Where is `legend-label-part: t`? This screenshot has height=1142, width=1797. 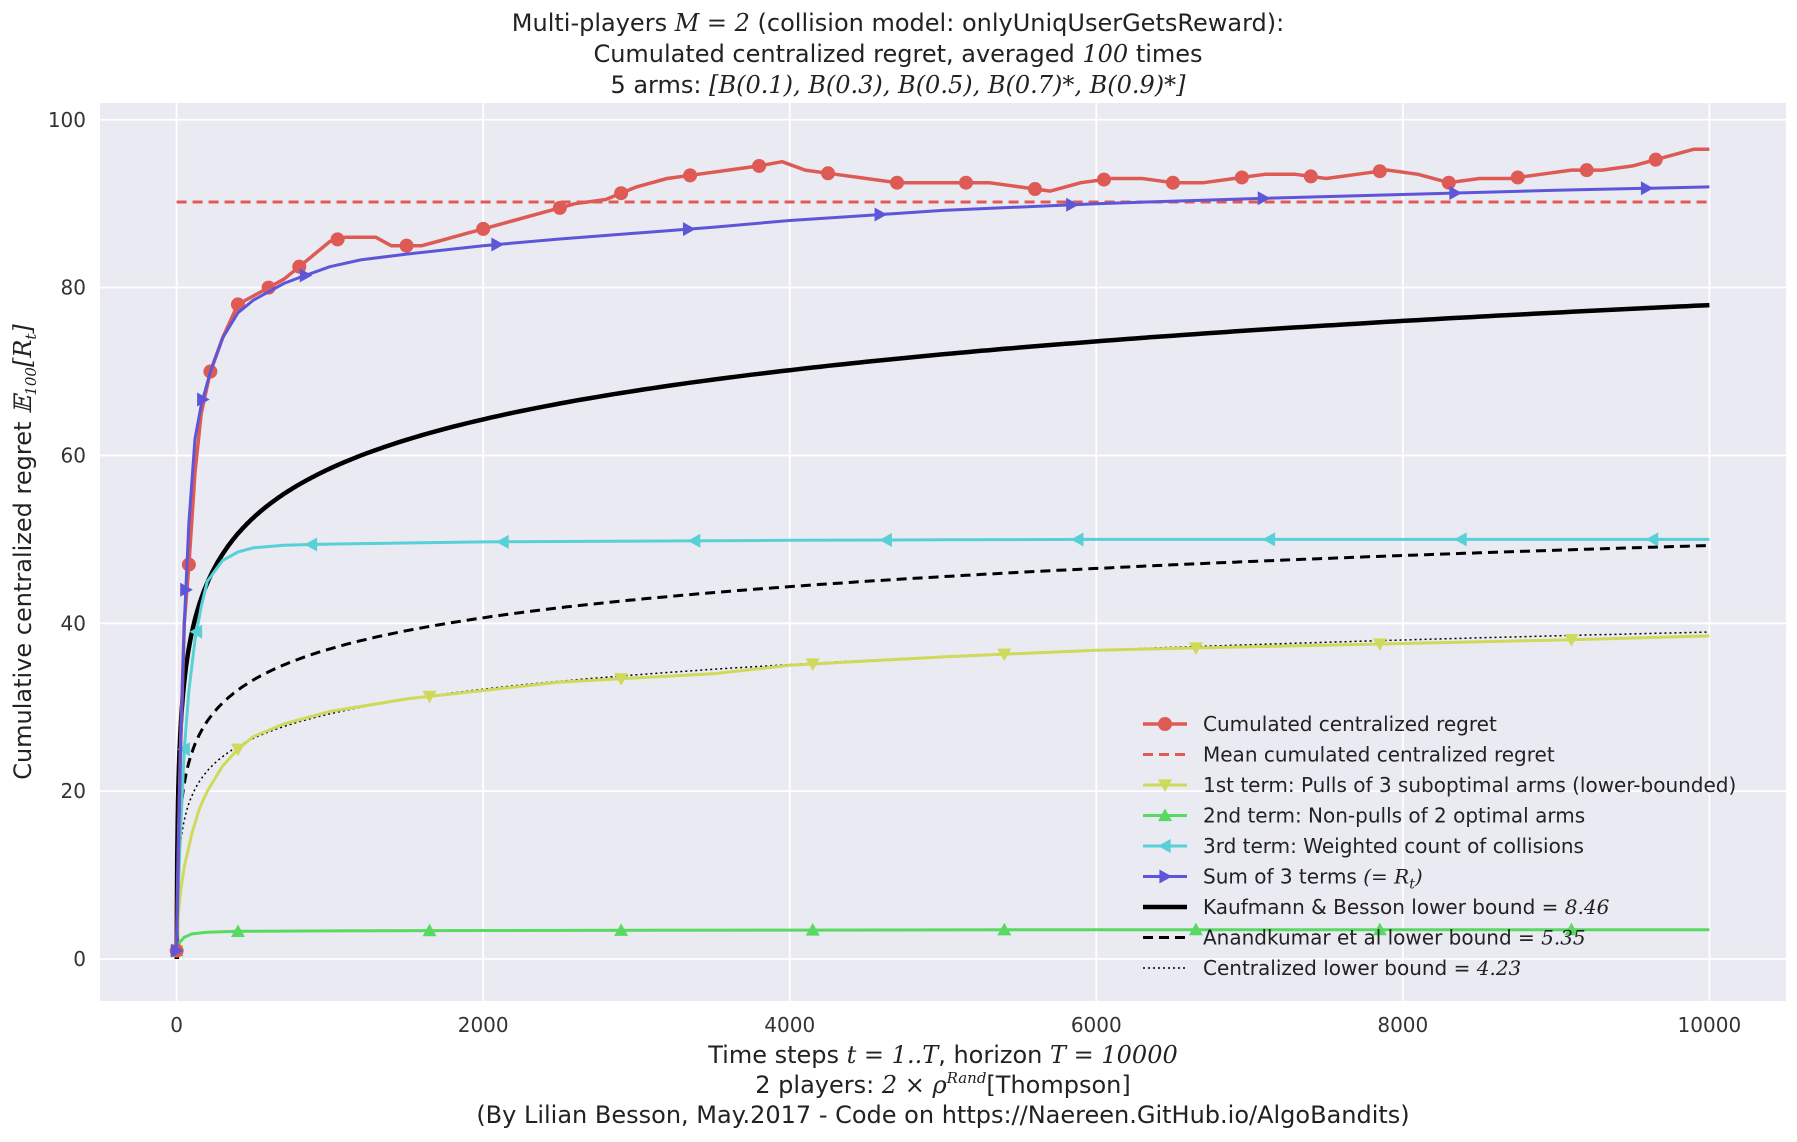 legend-label-part: t is located at coordinates (1412, 885).